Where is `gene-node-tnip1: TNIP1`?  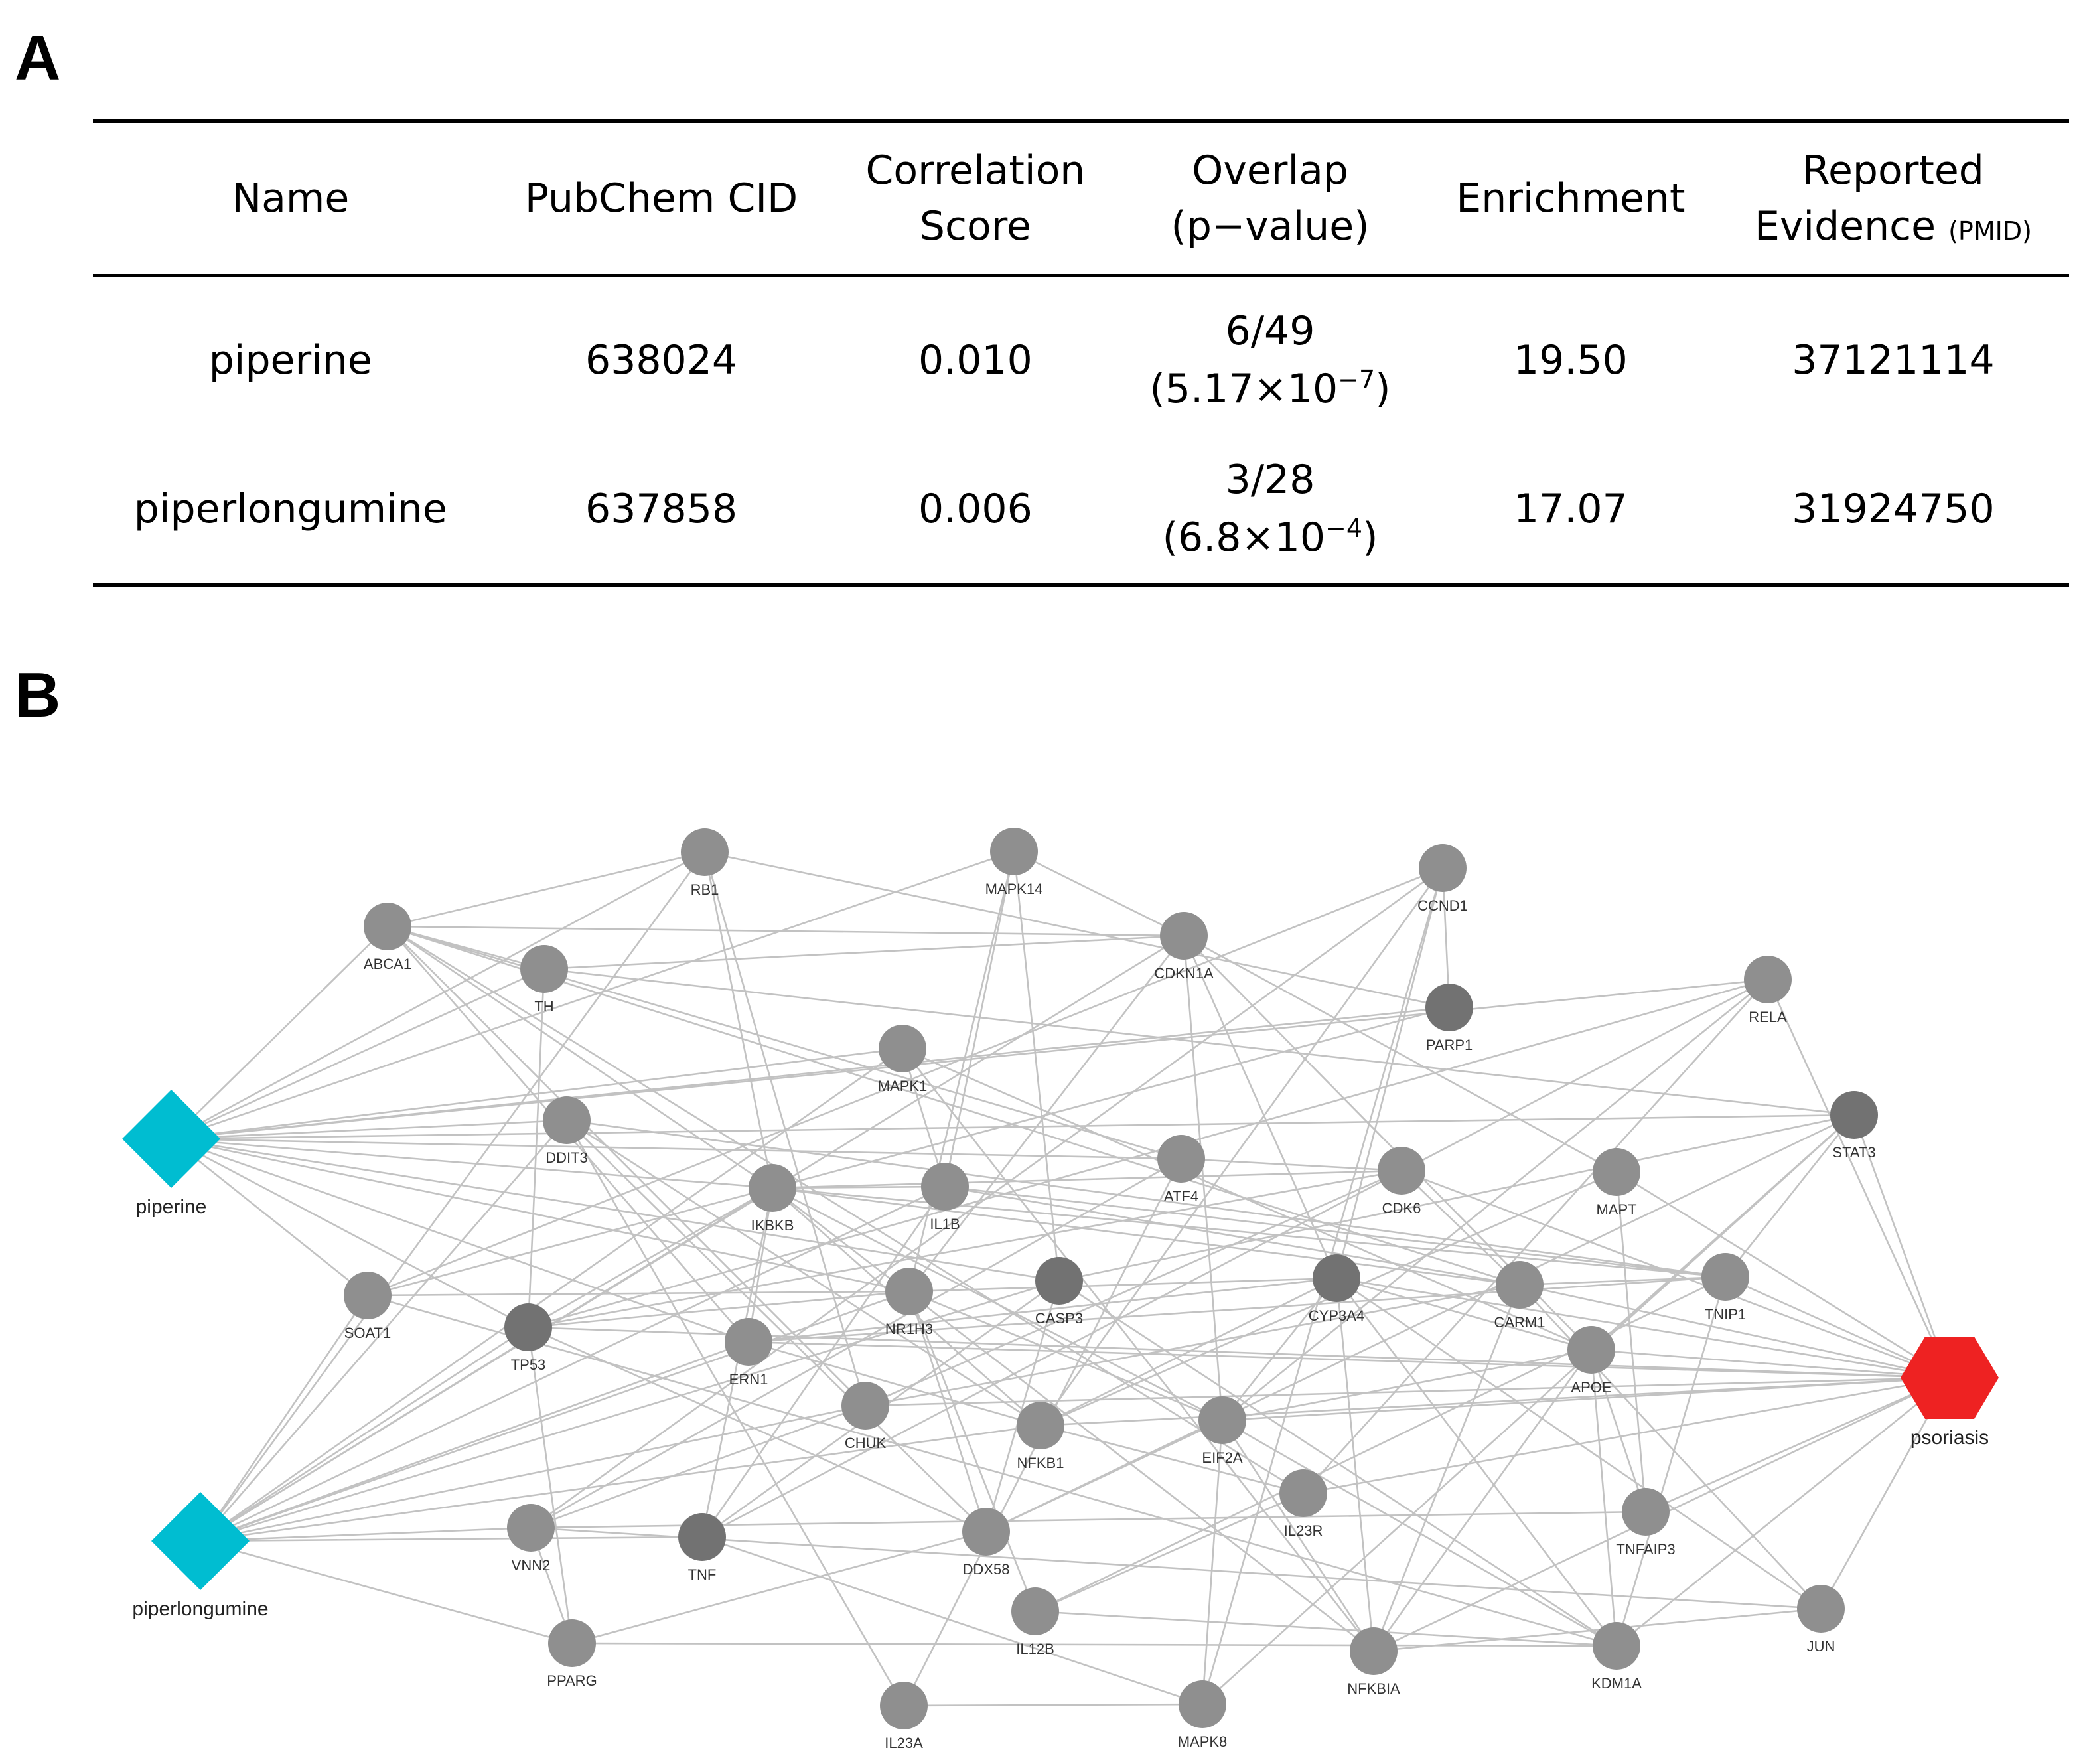
gene-node-tnip1: TNIP1 is located at coordinates (1725, 1288).